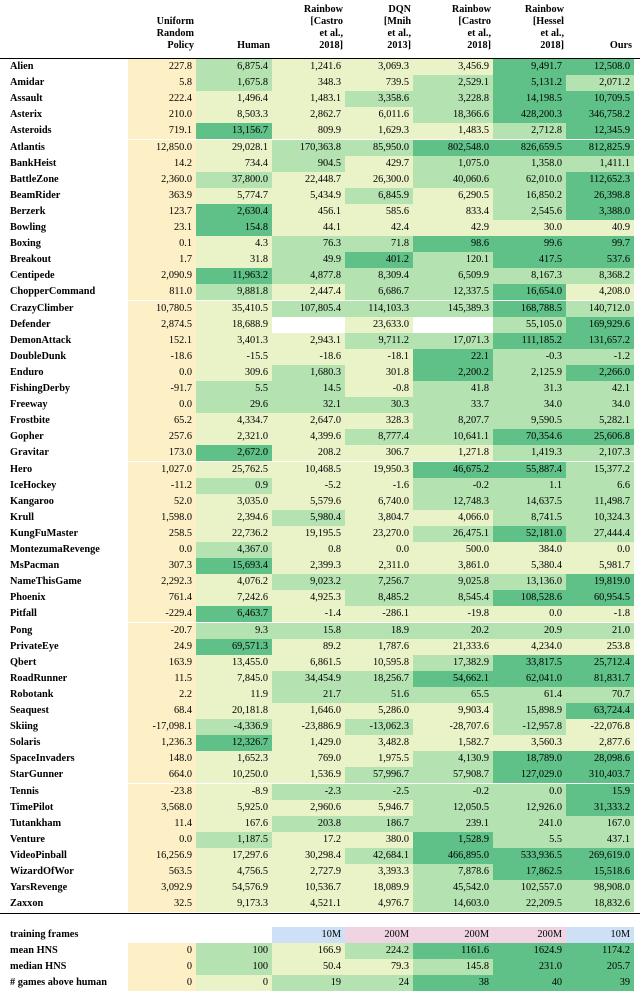  What do you see at coordinates (453, 678) in the screenshot?
I see `score-cell: 54,662.1` at bounding box center [453, 678].